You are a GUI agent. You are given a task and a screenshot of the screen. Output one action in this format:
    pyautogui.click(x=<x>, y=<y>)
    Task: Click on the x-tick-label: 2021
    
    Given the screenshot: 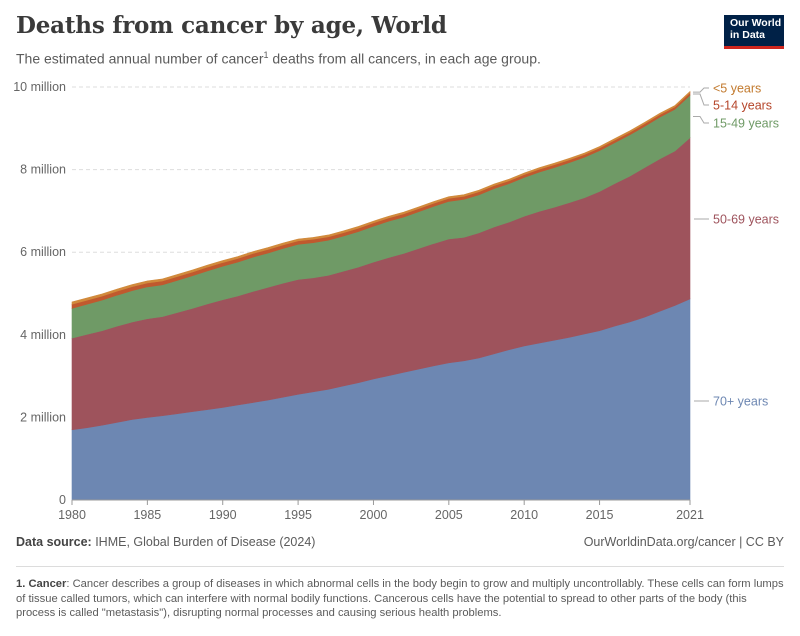 What is the action you would take?
    pyautogui.click(x=690, y=515)
    